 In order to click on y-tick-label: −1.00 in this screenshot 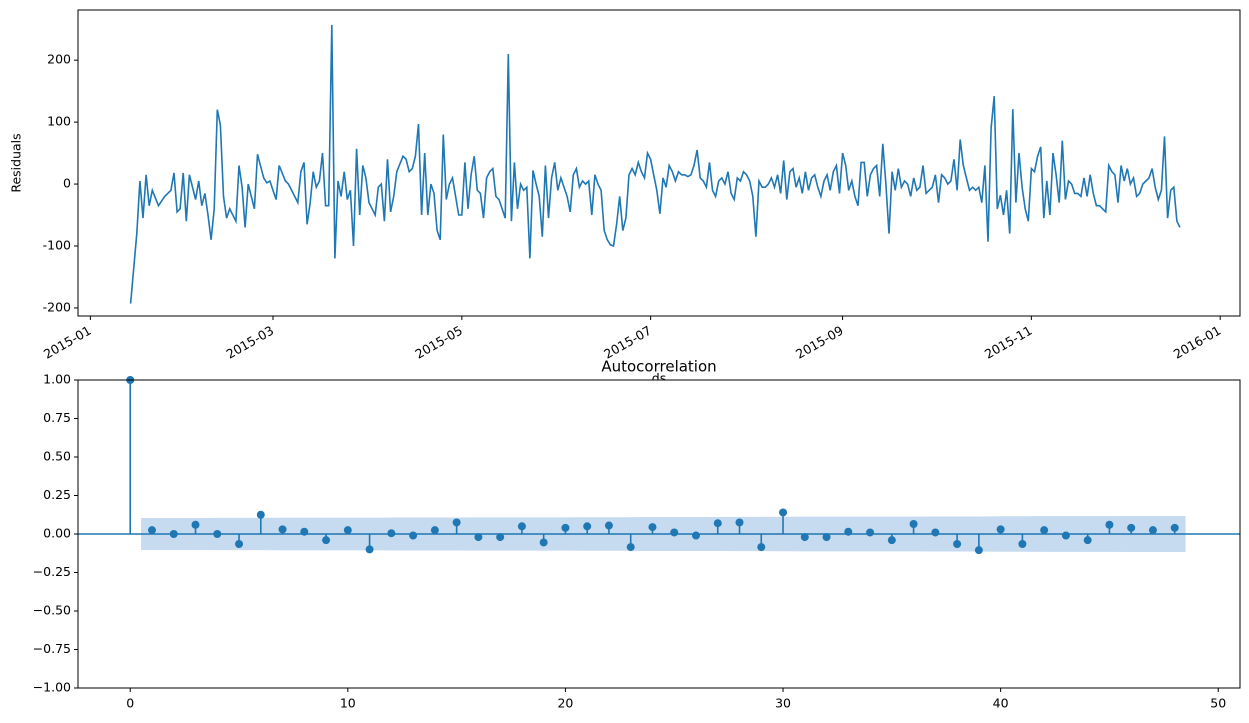, I will do `click(52, 687)`.